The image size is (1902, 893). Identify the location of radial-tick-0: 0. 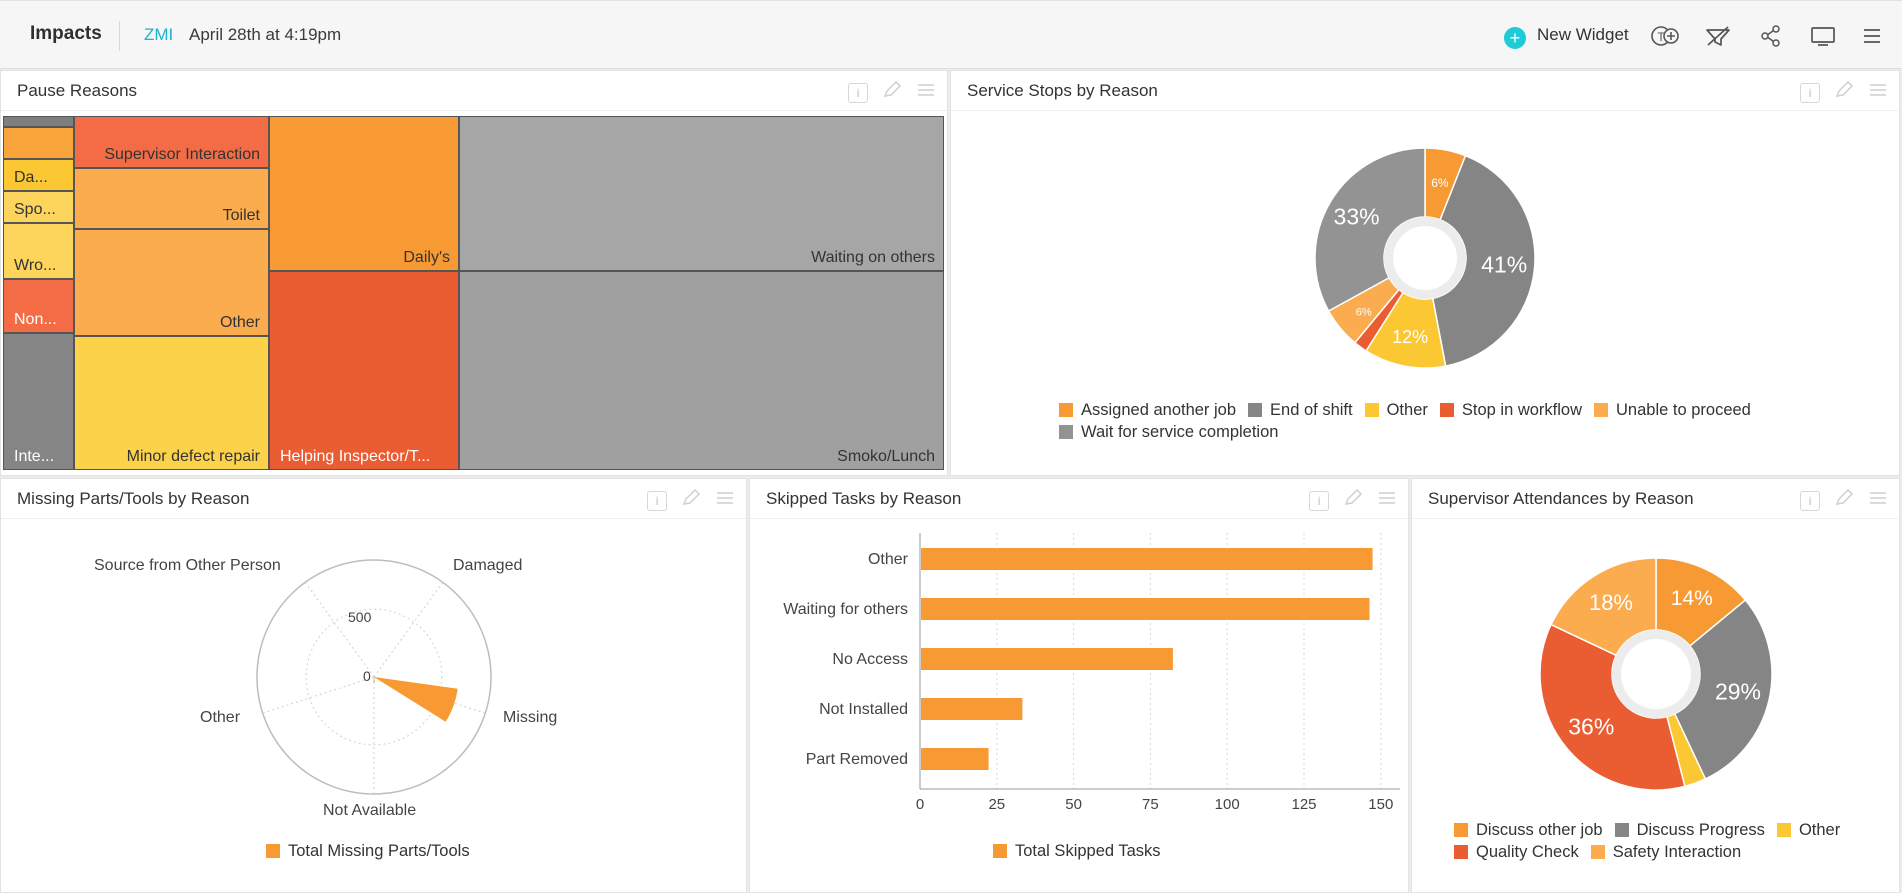
(367, 676).